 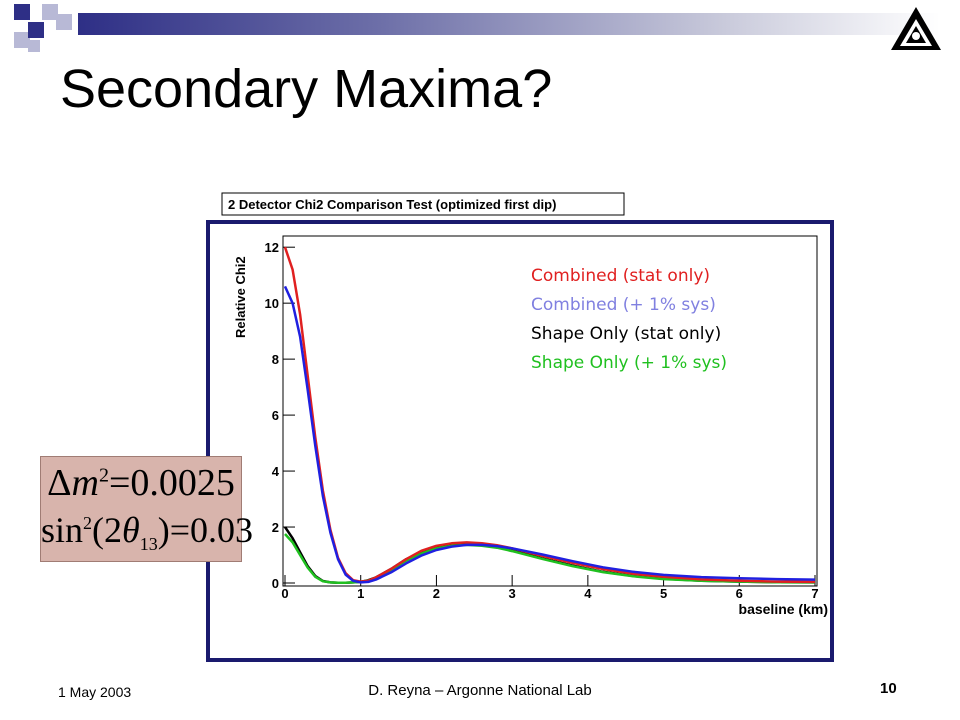 I want to click on delta-symbol: Δ, so click(x=59, y=483).